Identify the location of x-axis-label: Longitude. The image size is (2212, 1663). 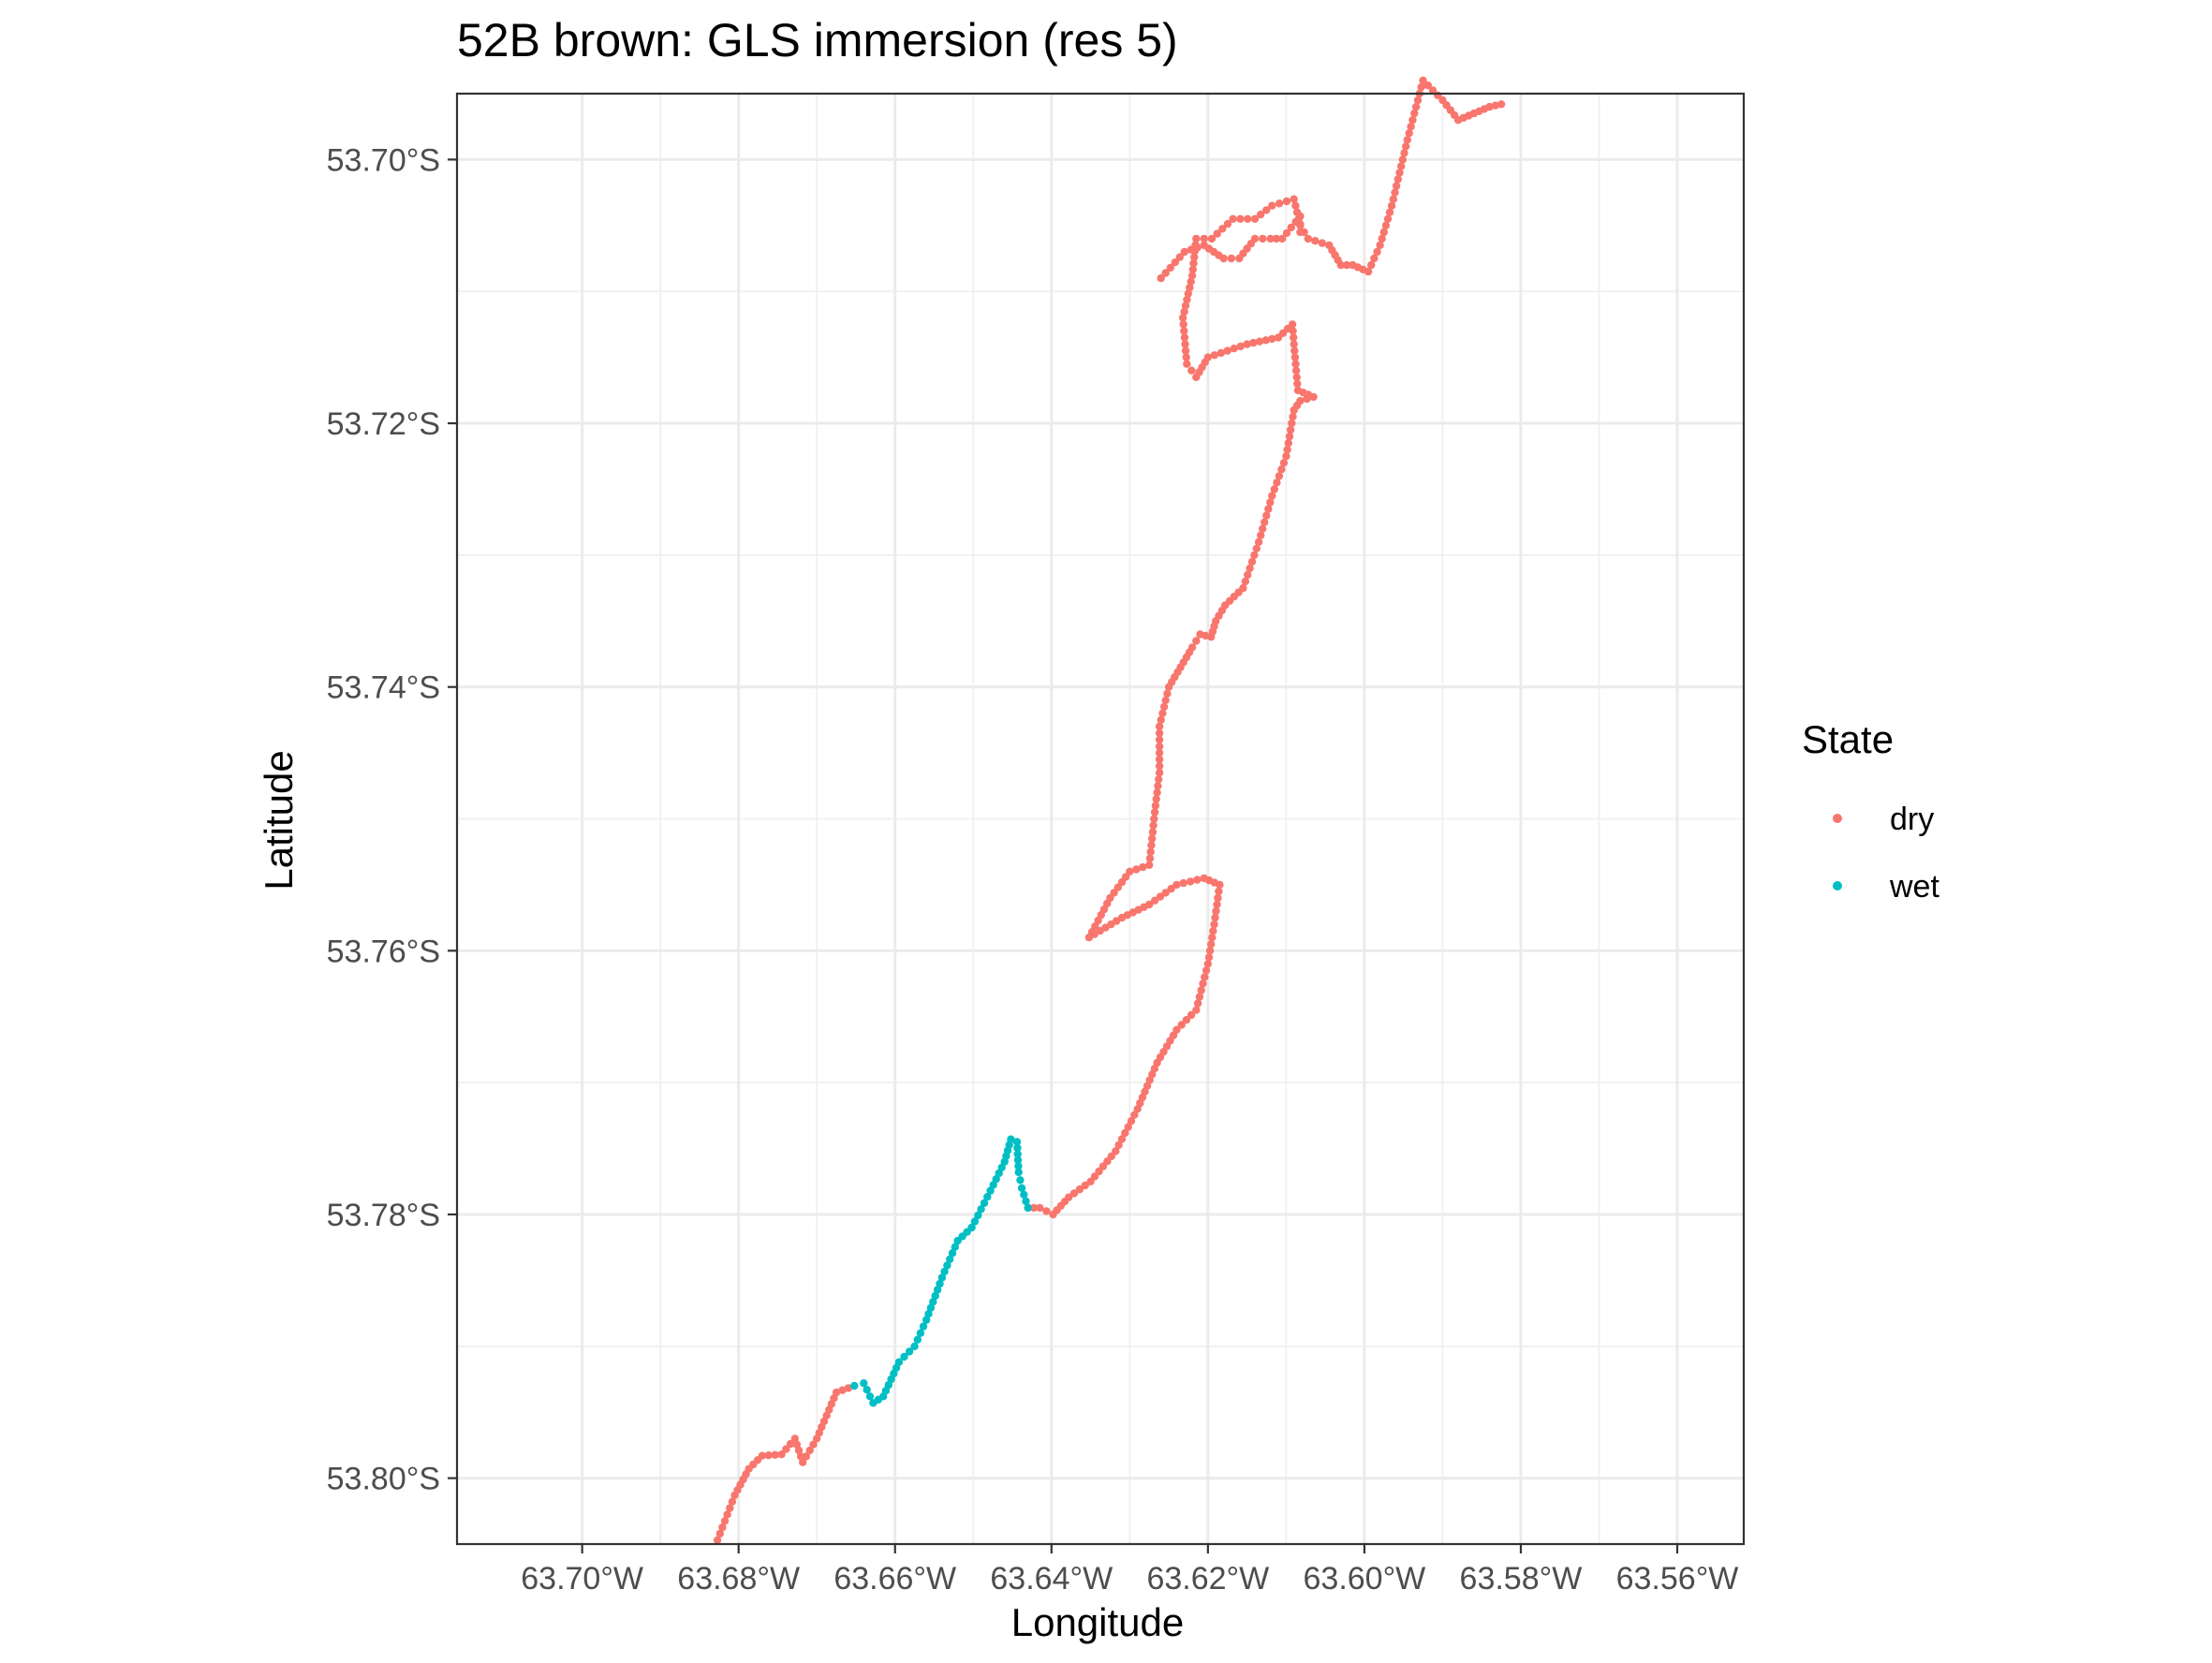
(1098, 1622).